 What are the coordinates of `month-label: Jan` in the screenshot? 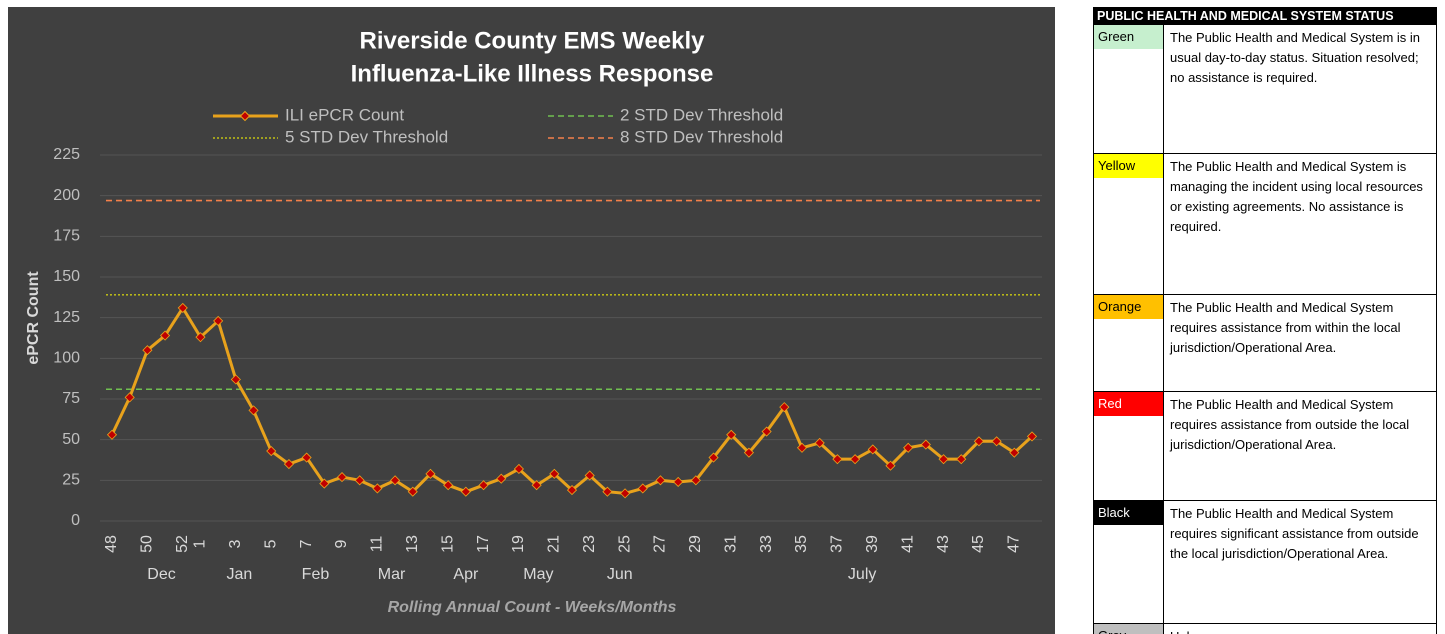 It's located at (239, 574).